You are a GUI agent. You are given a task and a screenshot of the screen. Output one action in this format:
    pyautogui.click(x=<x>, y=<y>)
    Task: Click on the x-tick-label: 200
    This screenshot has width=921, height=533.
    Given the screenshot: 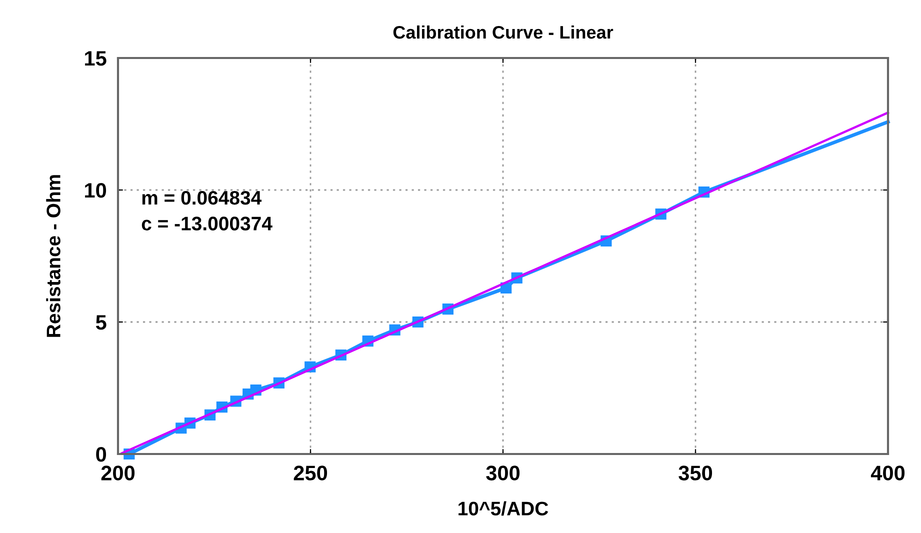 What is the action you would take?
    pyautogui.click(x=118, y=473)
    